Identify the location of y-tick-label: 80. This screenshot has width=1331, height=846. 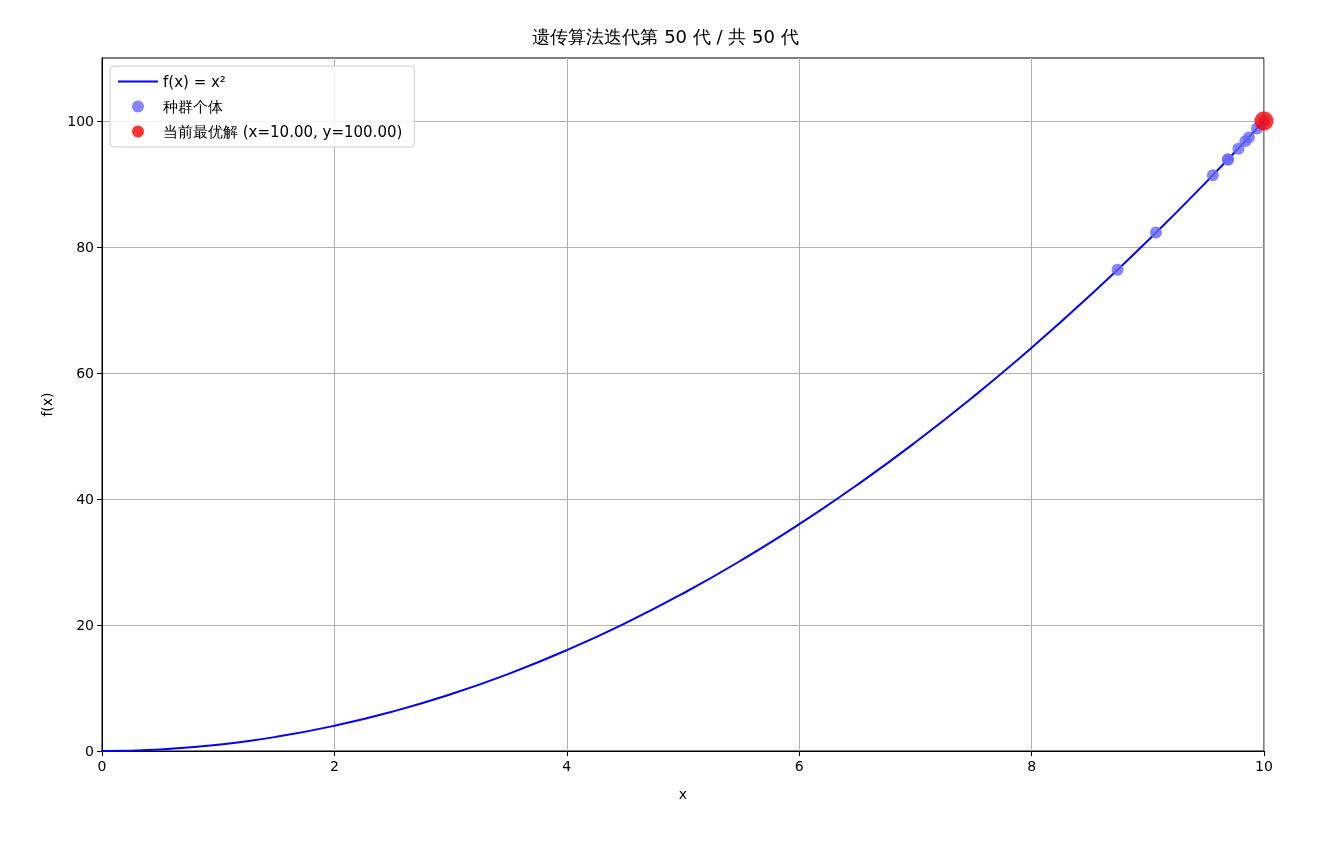
(85, 247).